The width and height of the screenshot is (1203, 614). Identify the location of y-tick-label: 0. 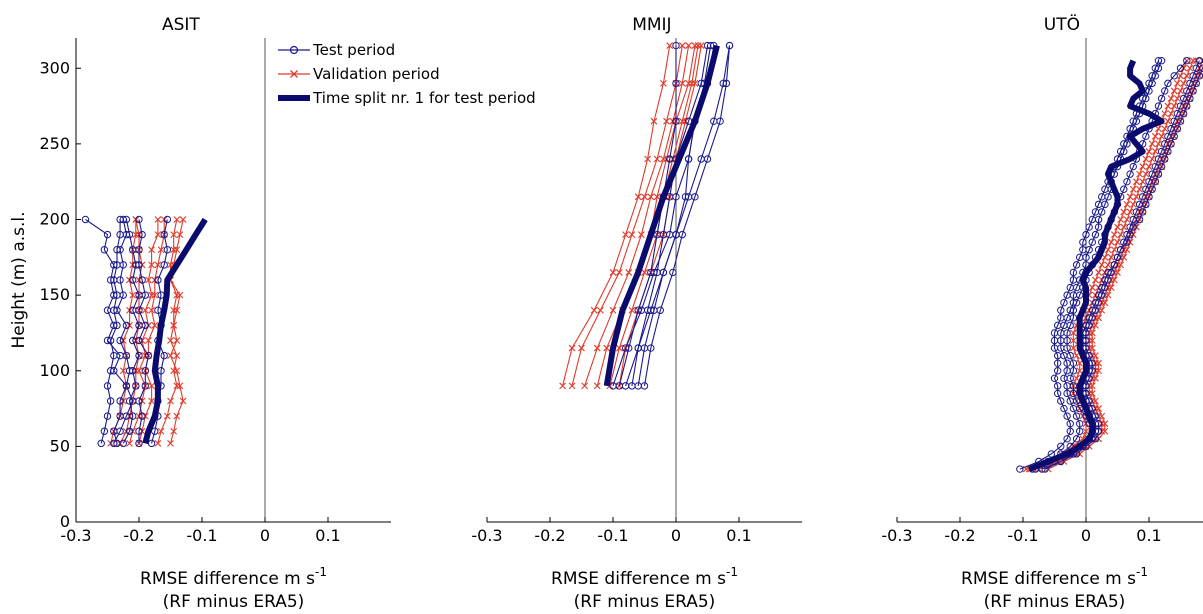
(65, 521).